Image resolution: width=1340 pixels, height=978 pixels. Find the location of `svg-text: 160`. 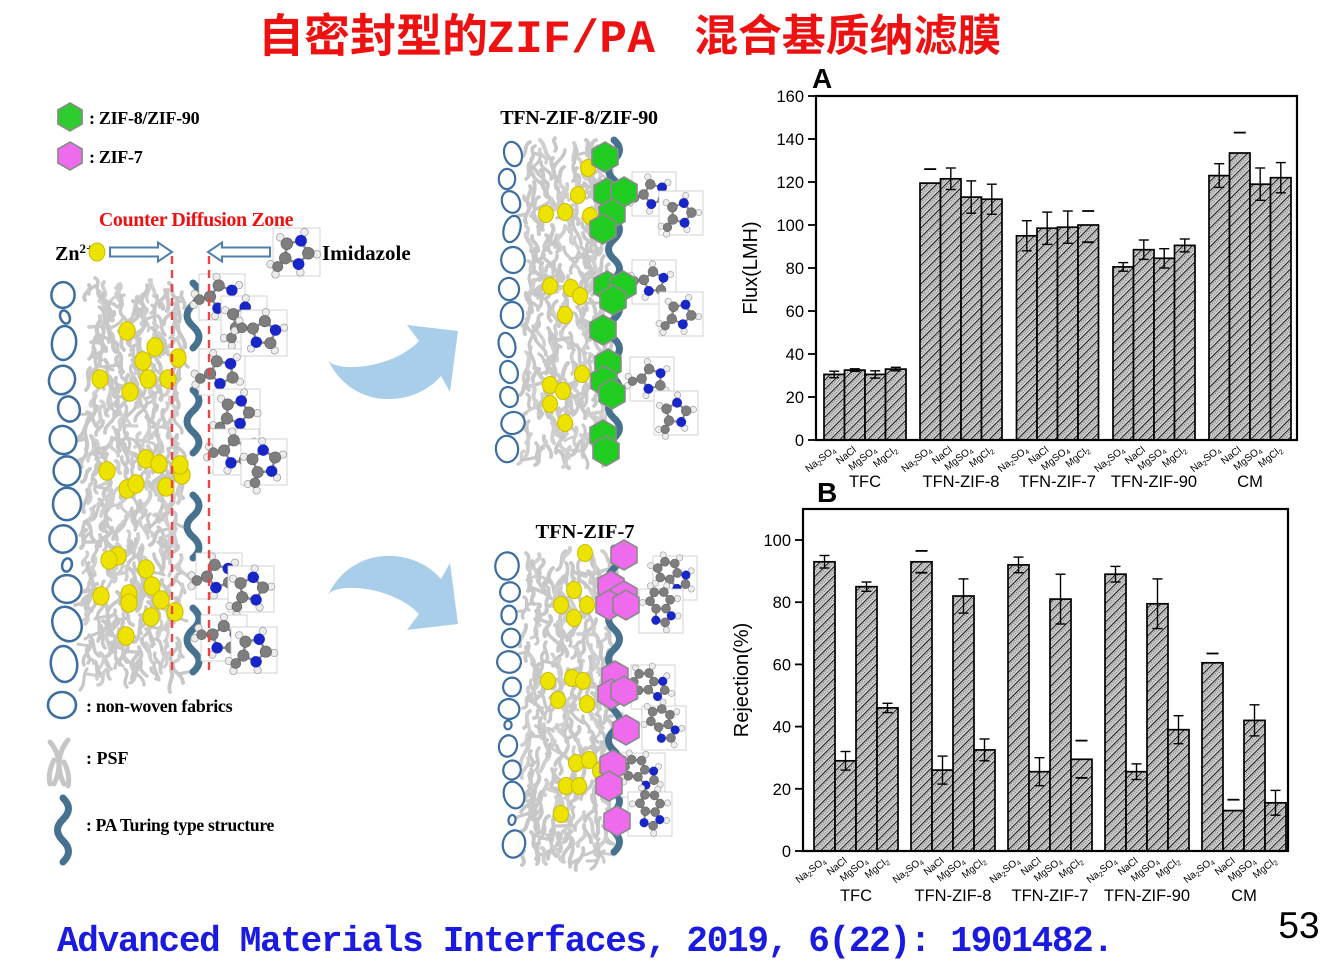

svg-text: 160 is located at coordinates (790, 97).